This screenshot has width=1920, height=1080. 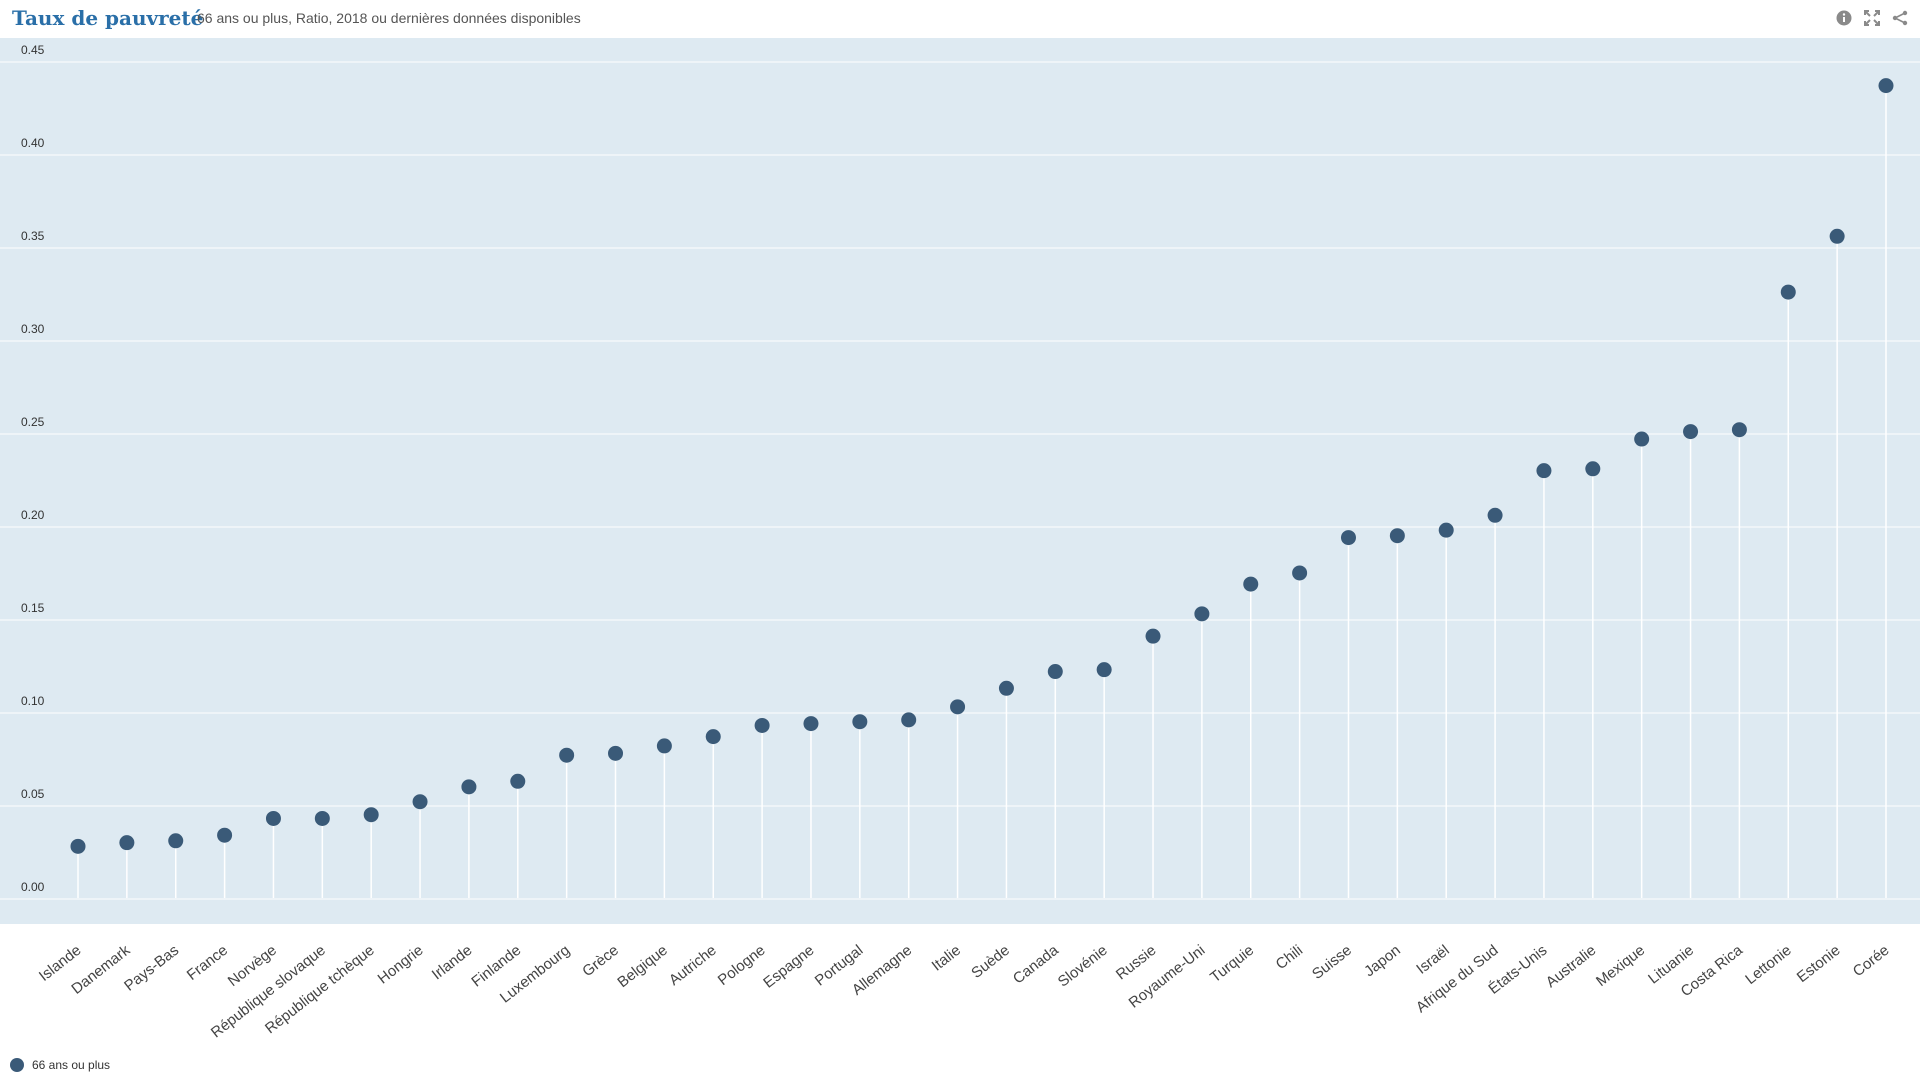 What do you see at coordinates (788, 967) in the screenshot?
I see `x-tick-label: Espagne` at bounding box center [788, 967].